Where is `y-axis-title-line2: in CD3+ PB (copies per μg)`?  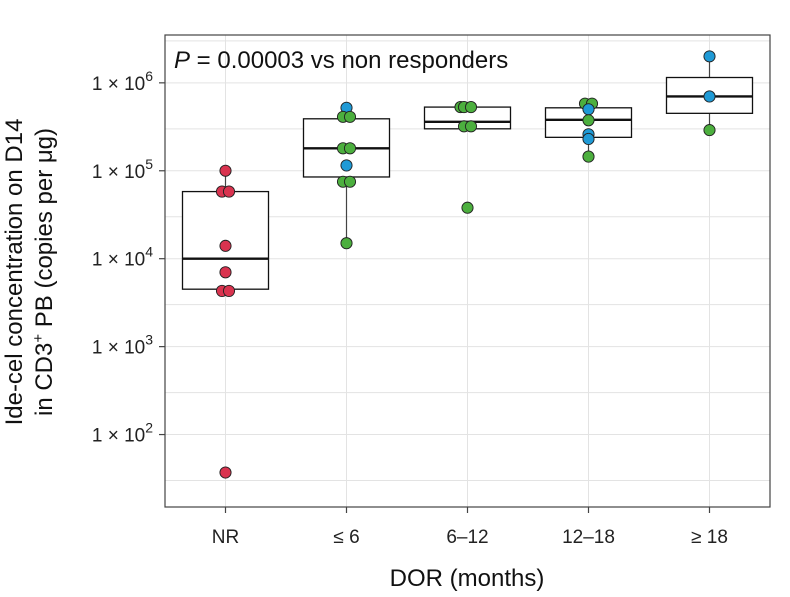
y-axis-title-line2: in CD3+ PB (copies per μg) is located at coordinates (44, 272).